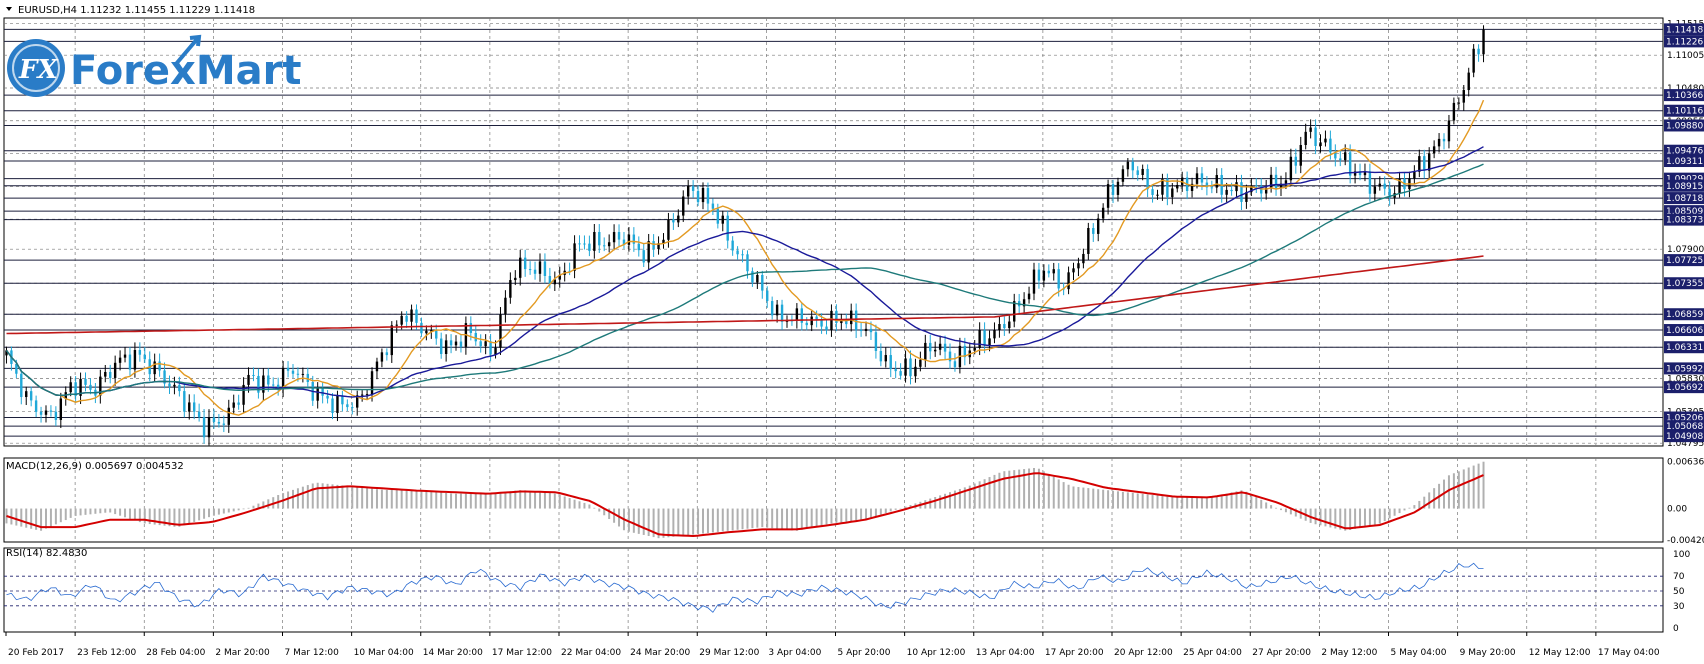 Image resolution: width=1704 pixels, height=664 pixels. Describe the element at coordinates (95, 466) in the screenshot. I see `macd-label: MACD(12,26,9) 0.005697 0.004532` at that location.